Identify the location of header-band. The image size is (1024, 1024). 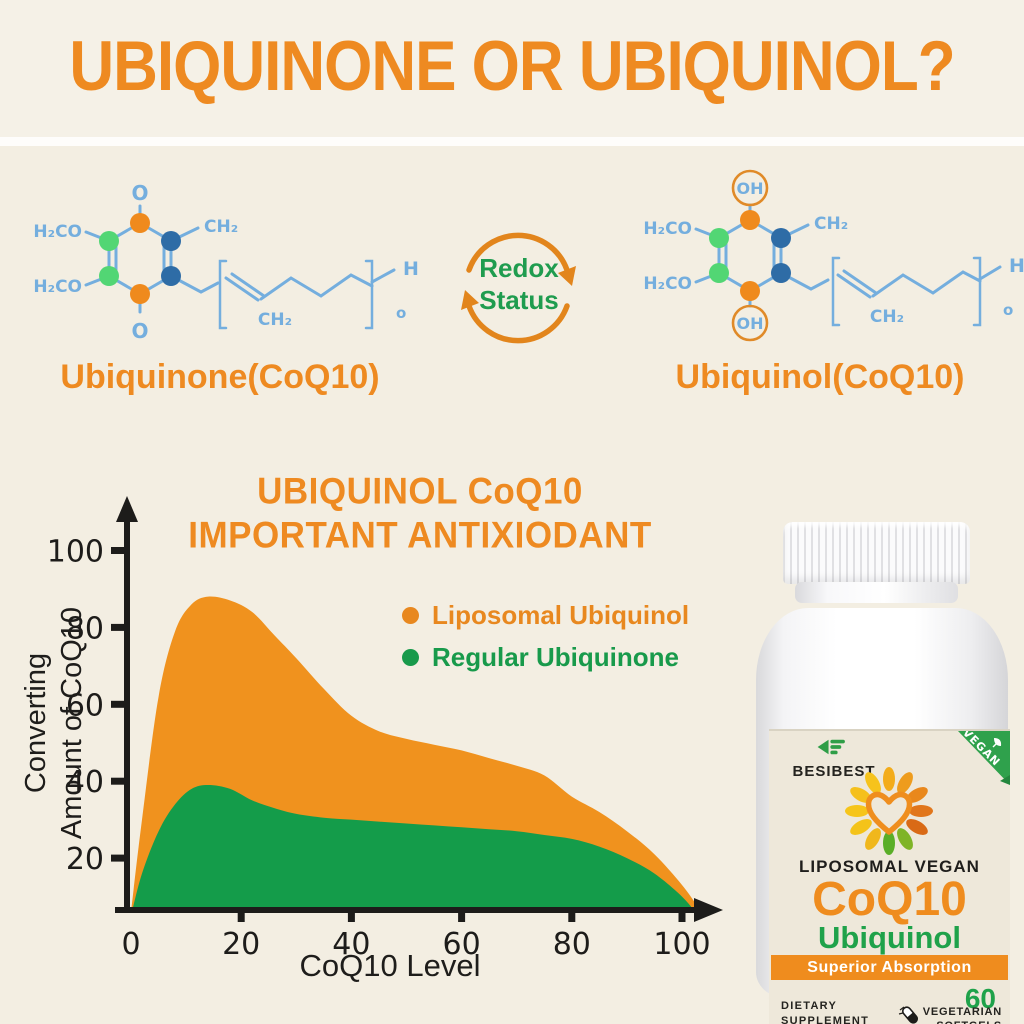
(512, 69).